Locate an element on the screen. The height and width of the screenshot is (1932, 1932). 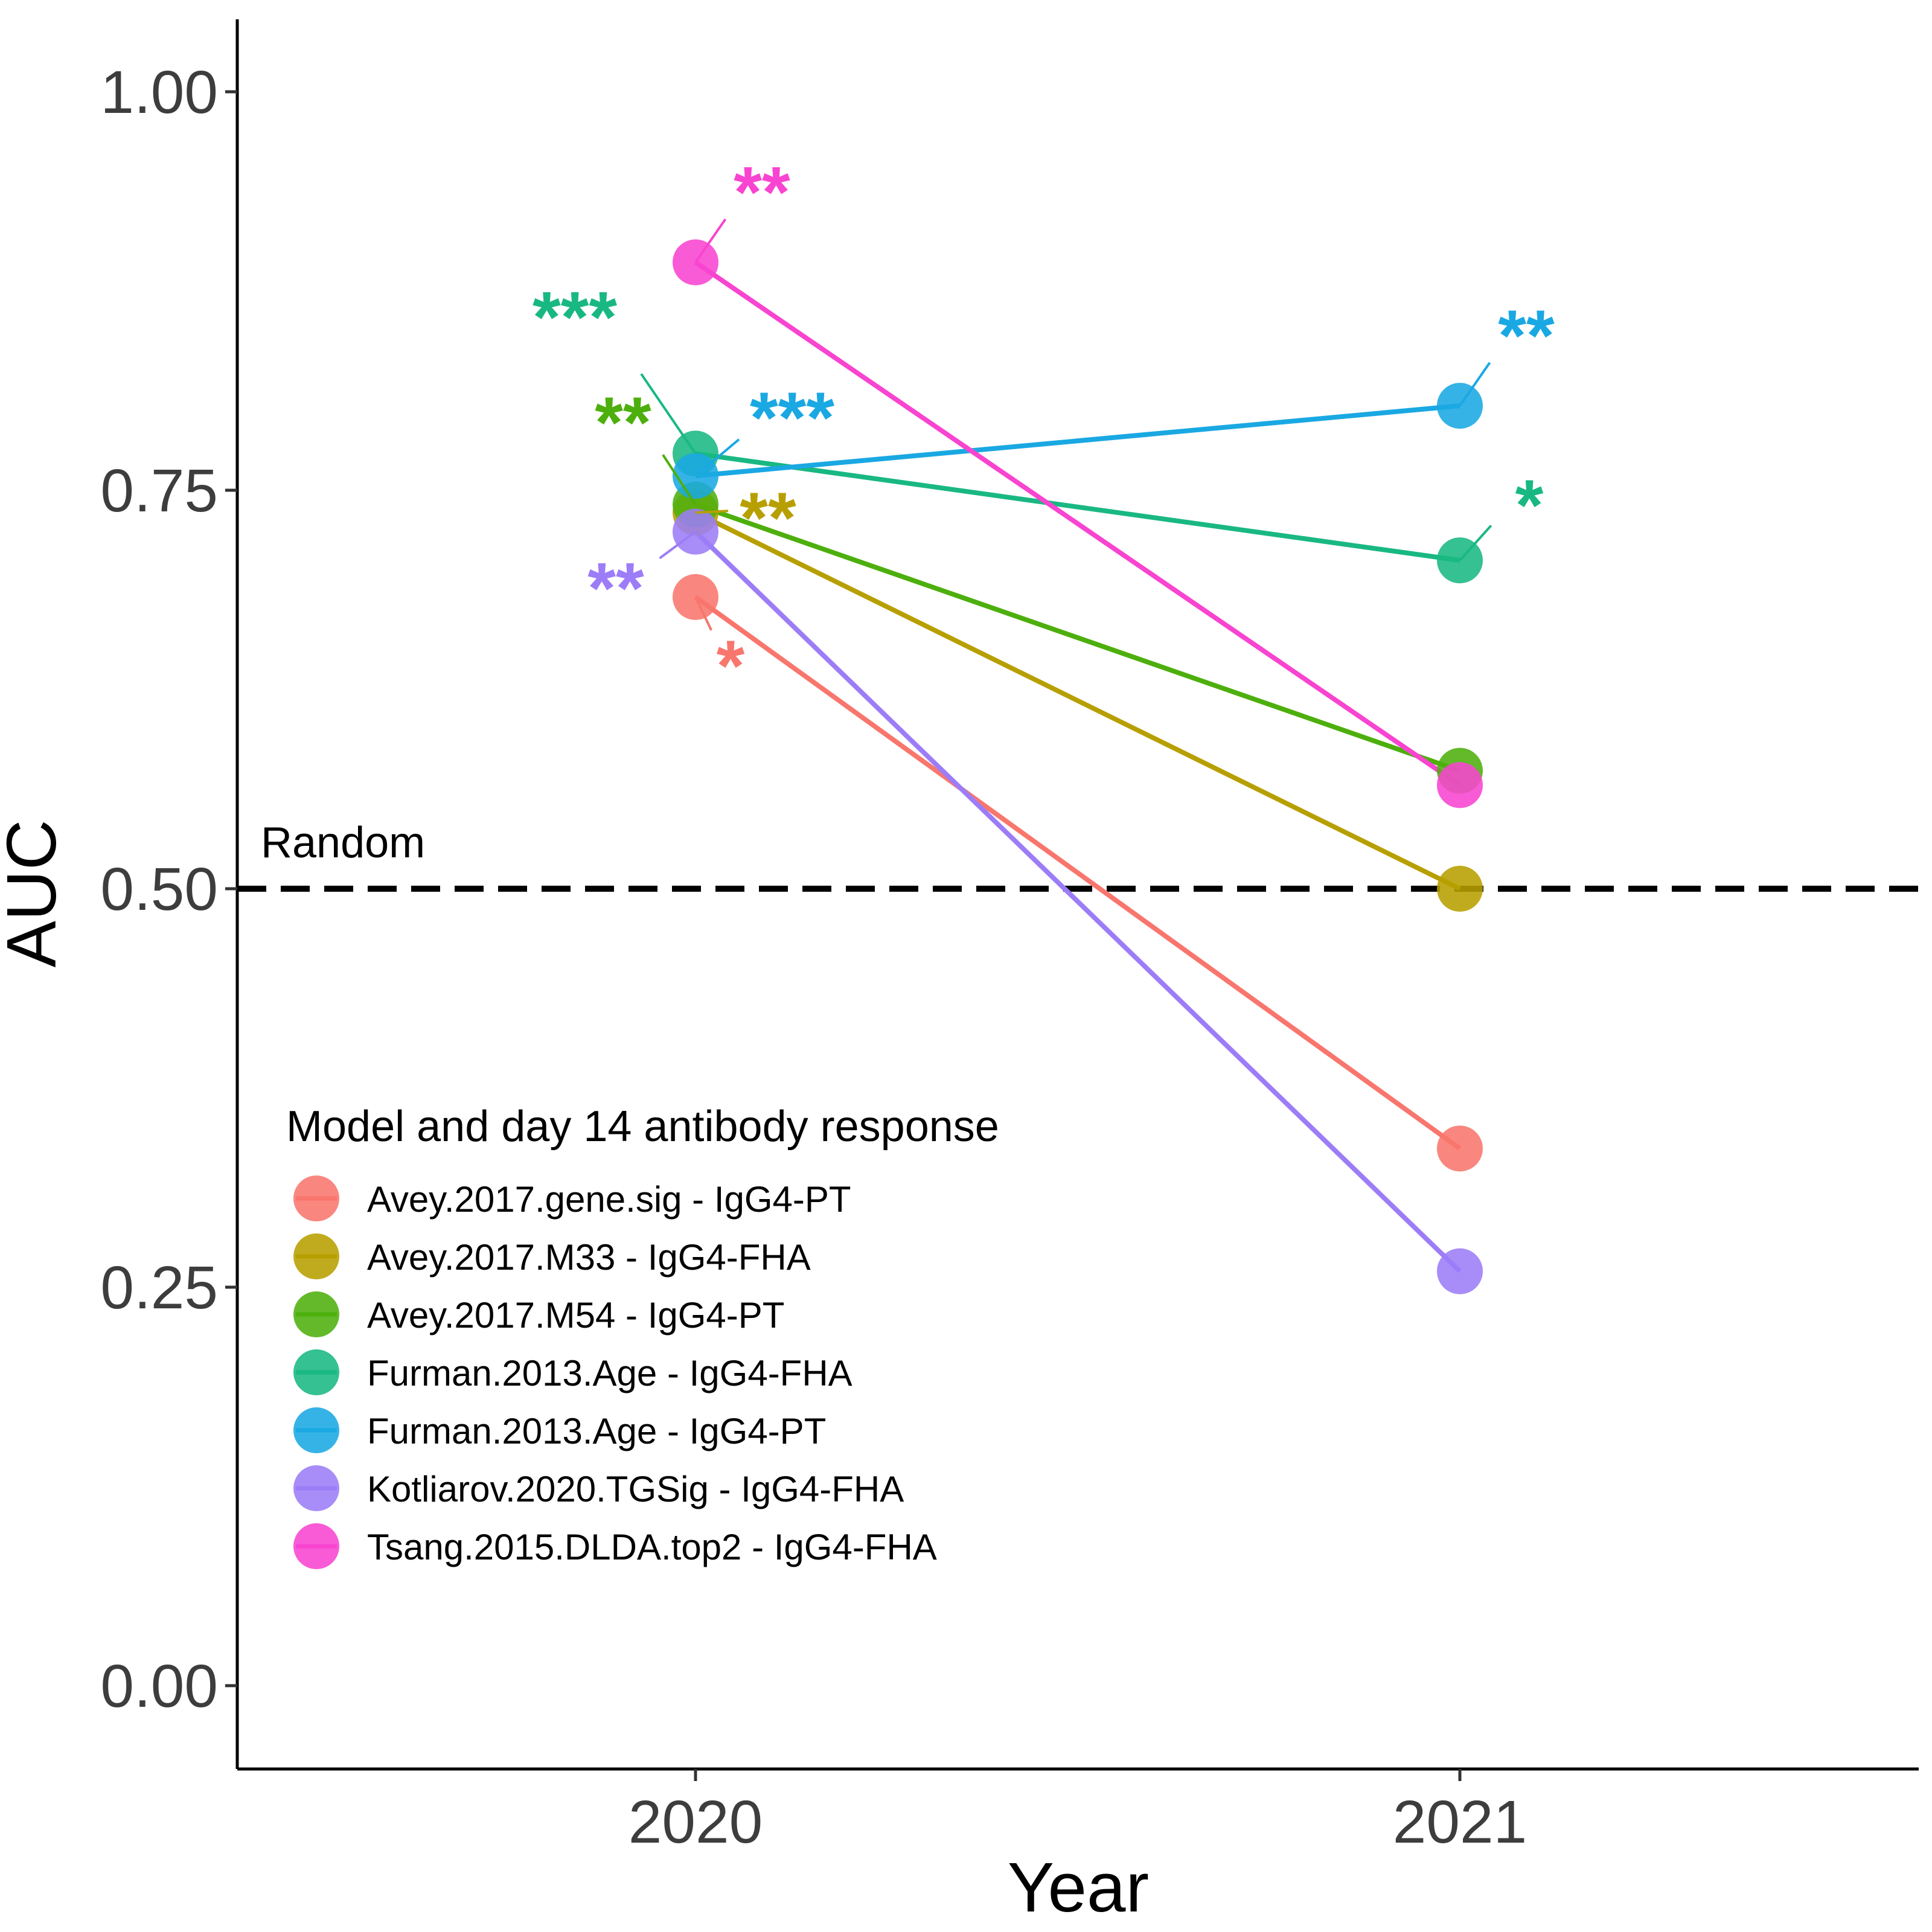
y-tick-label: 0.25 is located at coordinates (159, 1288).